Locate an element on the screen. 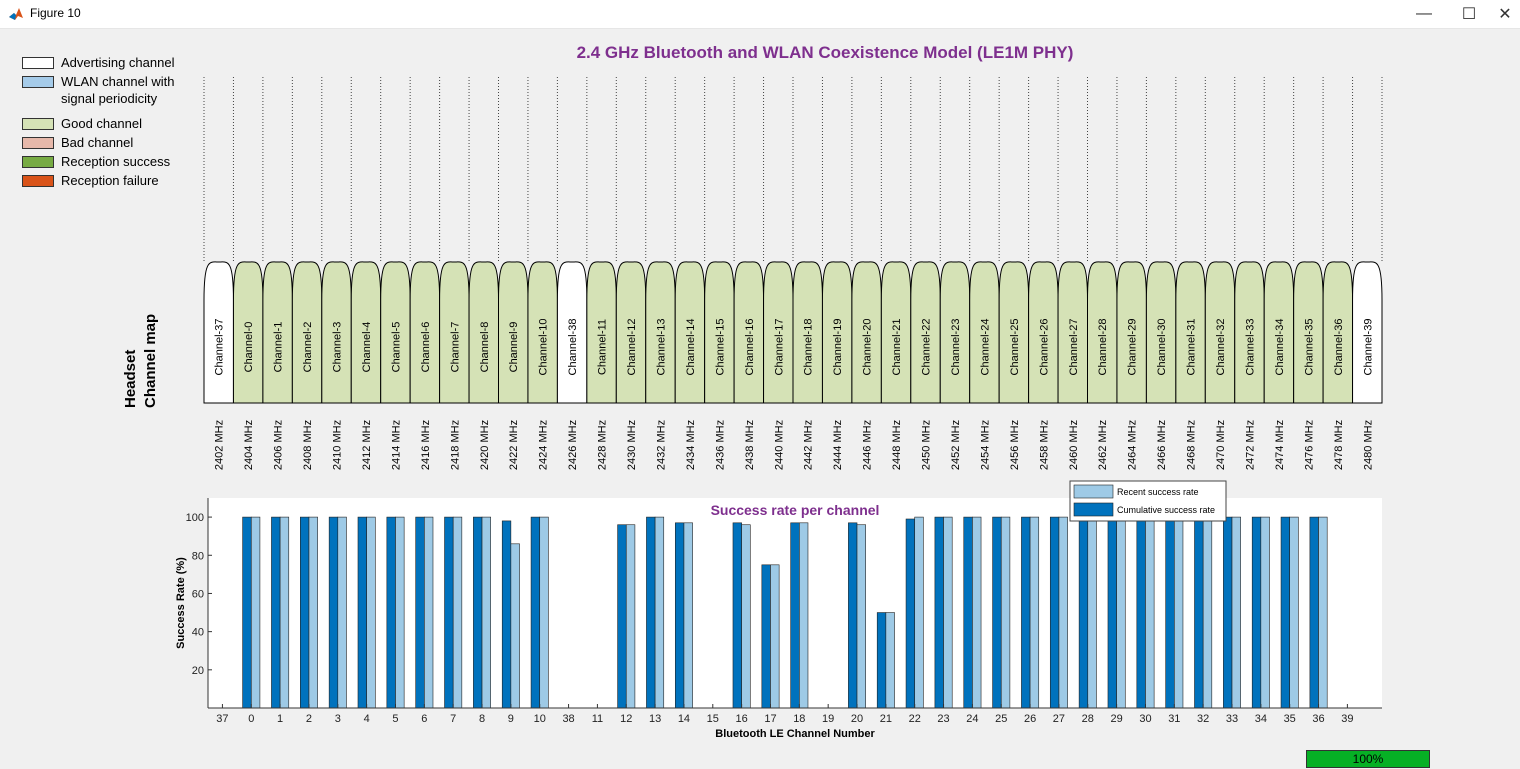 The image size is (1520, 769). channel-label: Channel-1 is located at coordinates (279, 347).